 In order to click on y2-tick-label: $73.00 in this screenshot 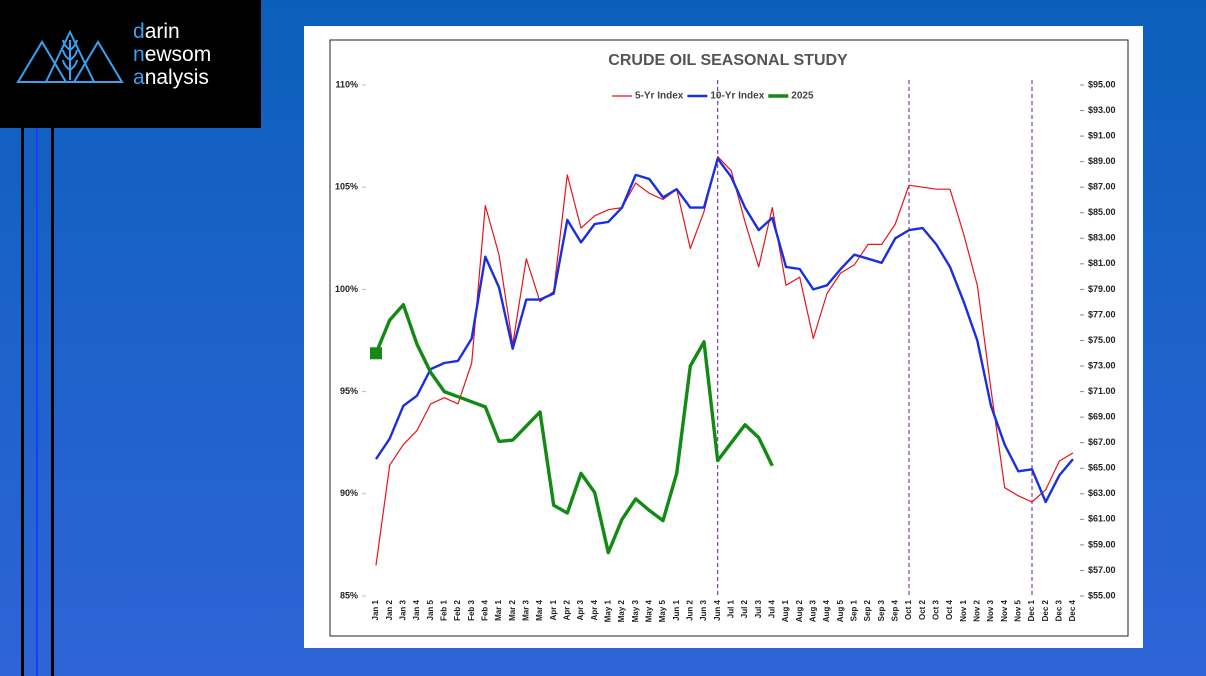, I will do `click(1102, 365)`.